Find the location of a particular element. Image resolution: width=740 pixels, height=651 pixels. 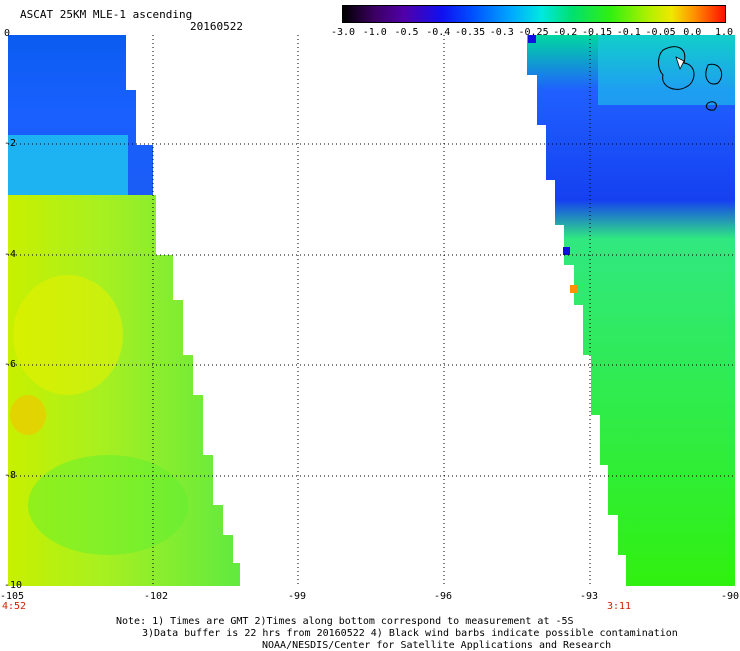

x-tick: -93 is located at coordinates (589, 596).